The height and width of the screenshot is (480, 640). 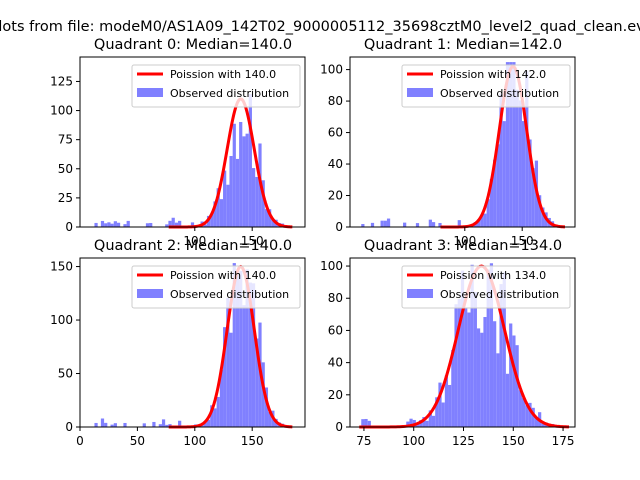 What do you see at coordinates (157, 161) in the screenshot?
I see `subplot-0-ticks: 100 150 0 25 50 75 100 125` at bounding box center [157, 161].